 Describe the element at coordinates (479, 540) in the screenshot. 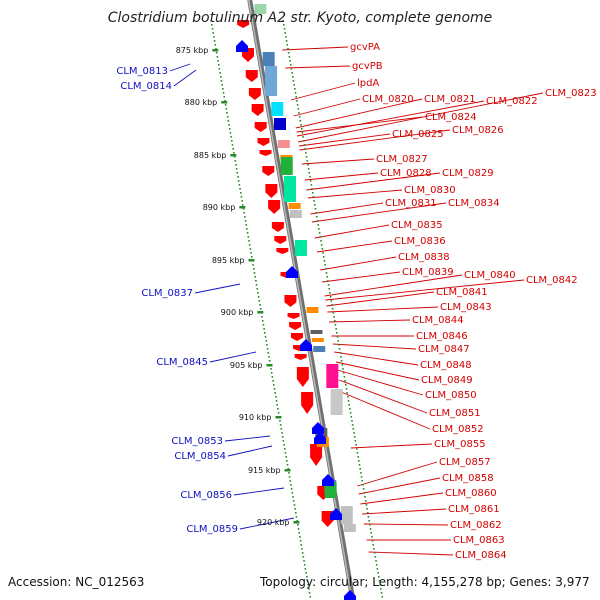

I see `forward-gene-label: CLM_0863` at that location.